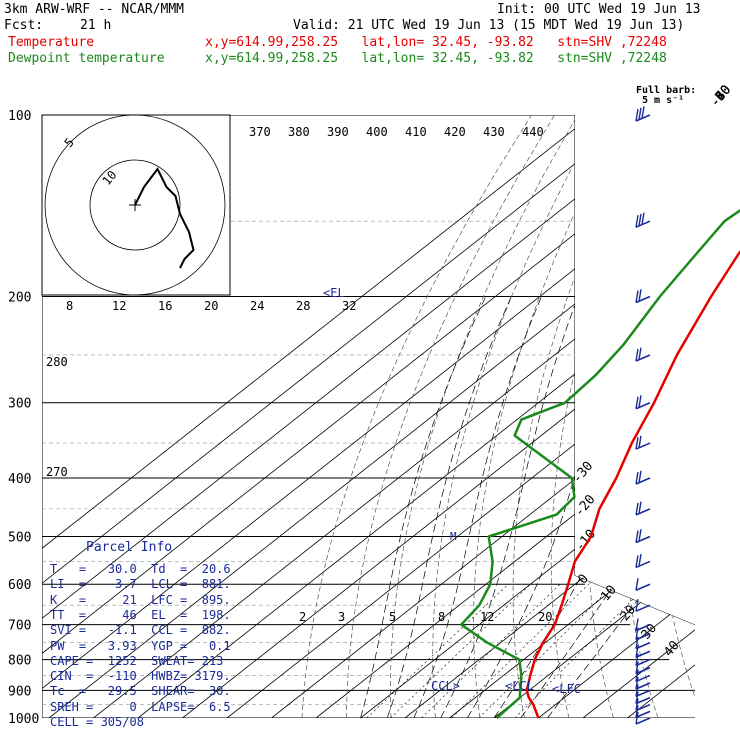 The image size is (740, 740). I want to click on isotherm-label: -10, so click(586, 541).